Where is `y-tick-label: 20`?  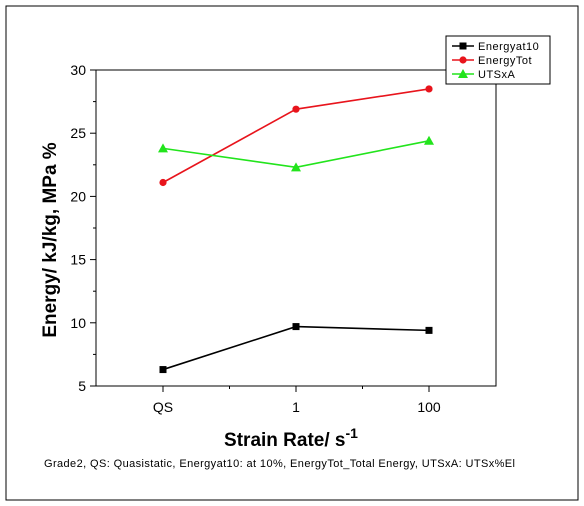
y-tick-label: 20 is located at coordinates (78, 196).